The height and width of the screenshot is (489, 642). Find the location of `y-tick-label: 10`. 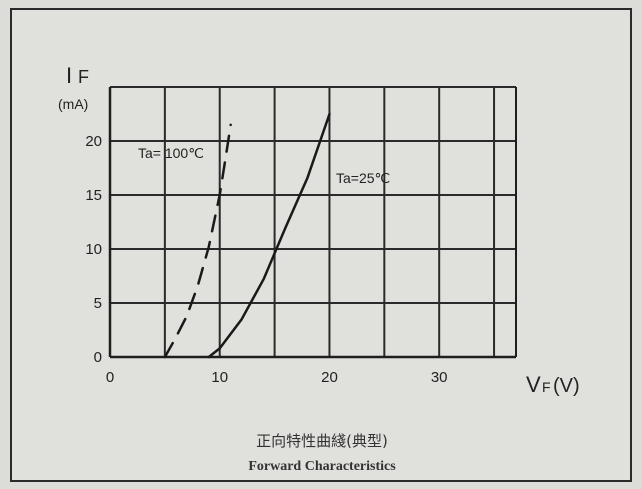

y-tick-label: 10 is located at coordinates (93, 249).